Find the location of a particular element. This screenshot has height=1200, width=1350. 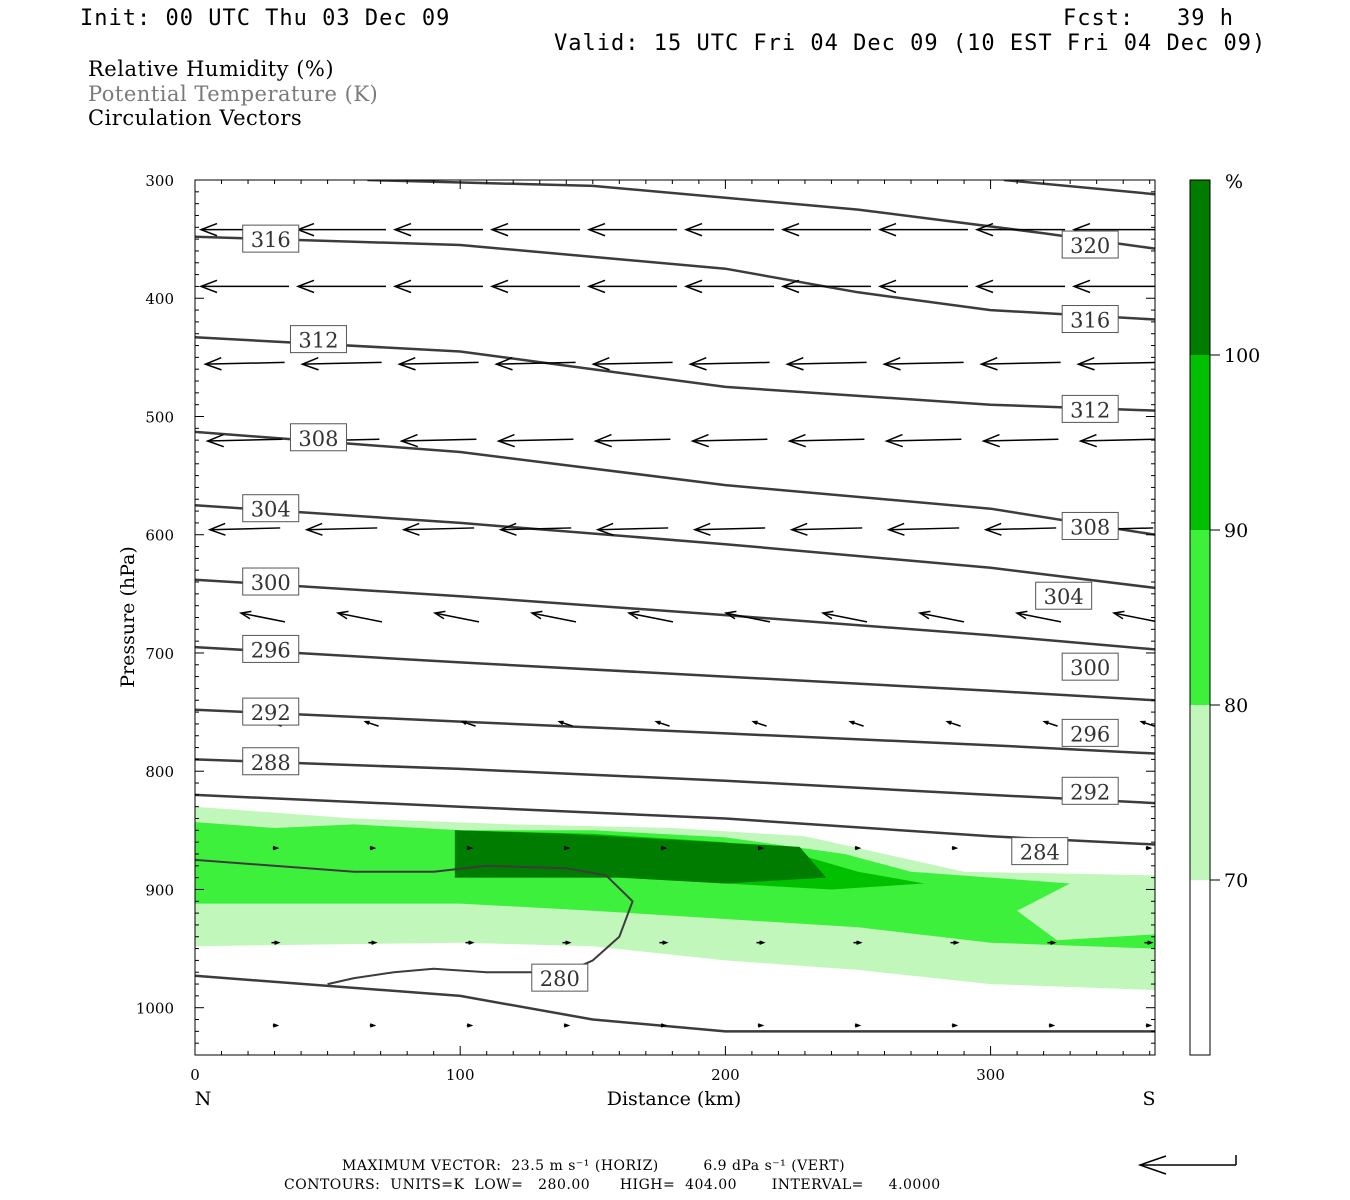

vector-r4-c2-head is located at coordinates (410, 529).